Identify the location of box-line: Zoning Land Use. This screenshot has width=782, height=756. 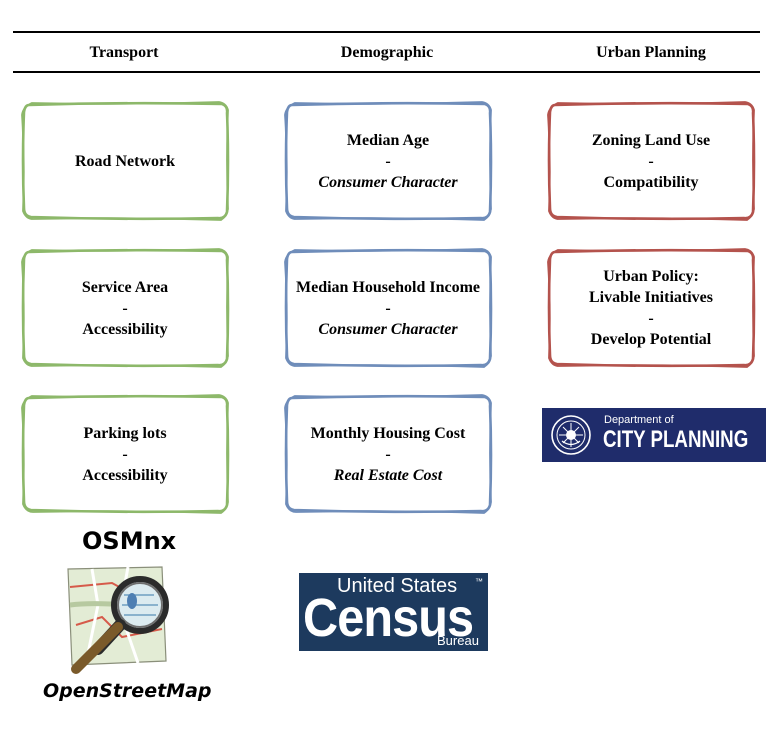
(651, 140).